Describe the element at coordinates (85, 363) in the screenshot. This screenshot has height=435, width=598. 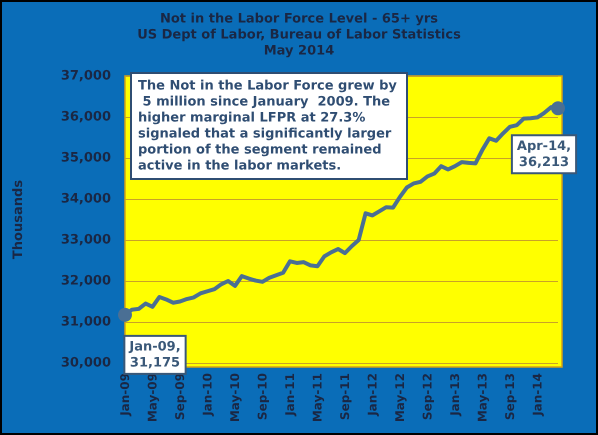
I see `y-tick-label: 30,000` at that location.